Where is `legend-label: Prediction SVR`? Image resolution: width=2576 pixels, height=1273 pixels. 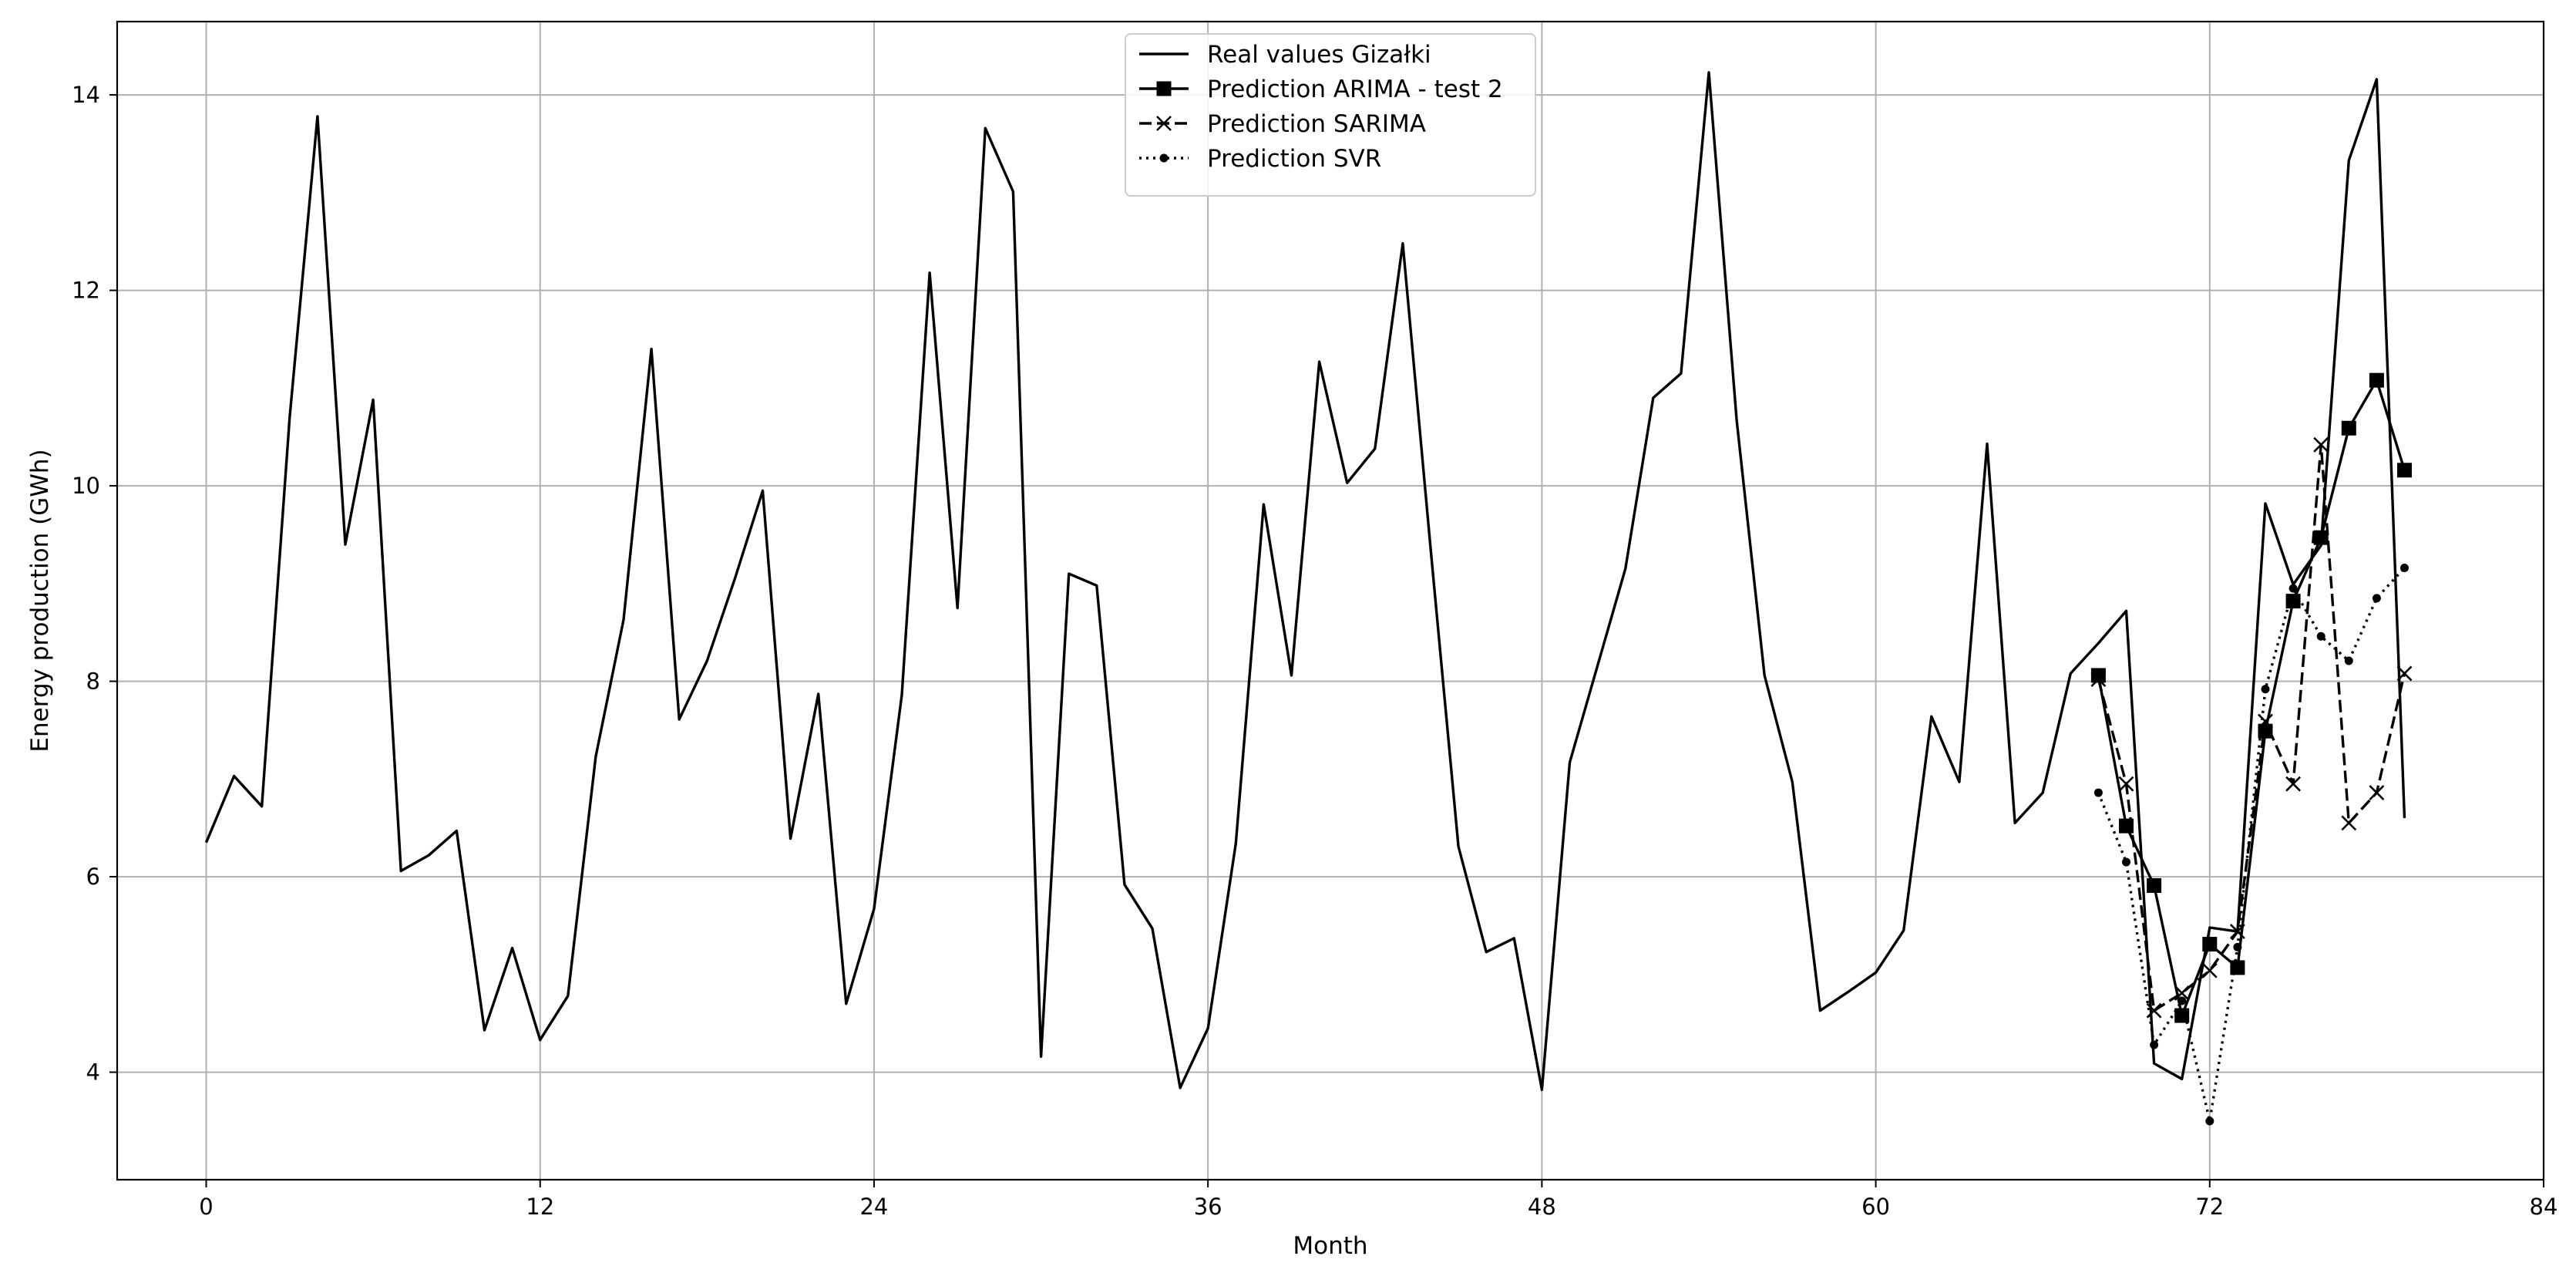
legend-label: Prediction SVR is located at coordinates (1294, 159).